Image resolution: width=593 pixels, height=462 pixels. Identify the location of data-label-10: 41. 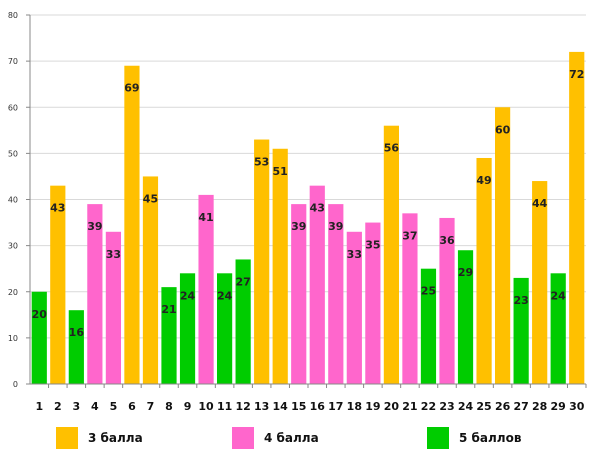
(205, 217).